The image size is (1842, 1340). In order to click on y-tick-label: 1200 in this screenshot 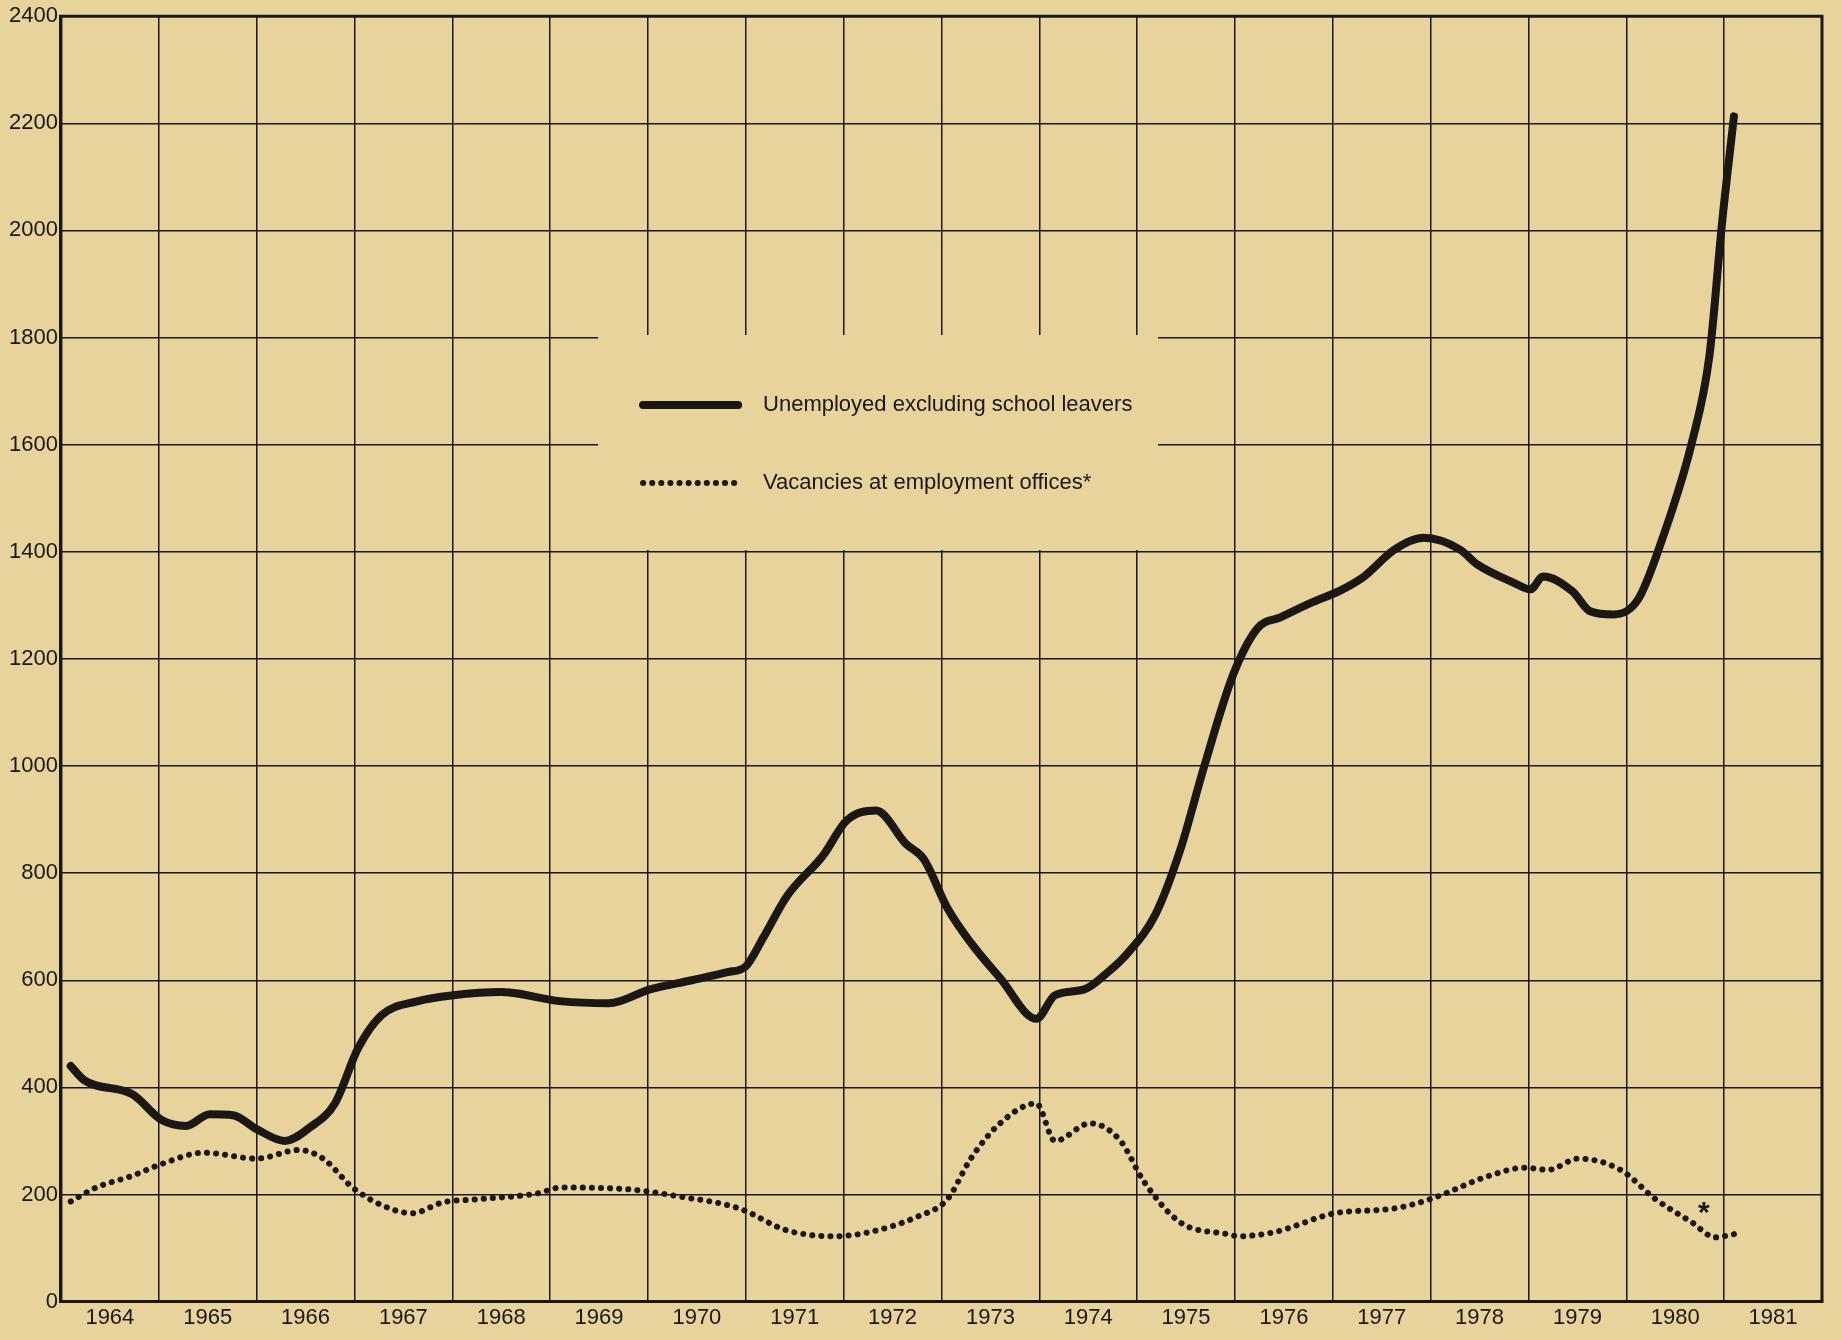, I will do `click(33, 657)`.